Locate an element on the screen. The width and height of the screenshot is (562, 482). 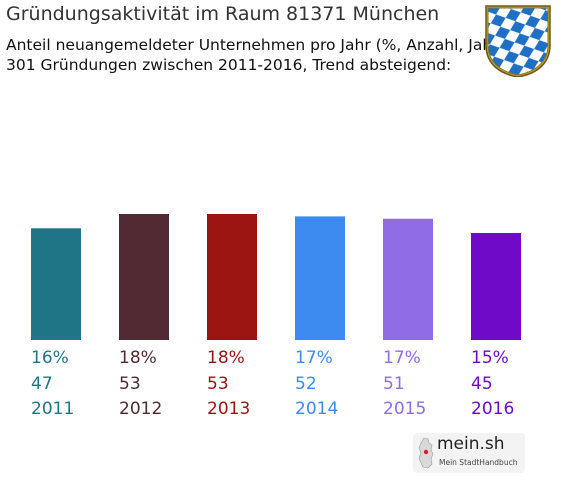
percent-label-2015: 17% is located at coordinates (402, 358).